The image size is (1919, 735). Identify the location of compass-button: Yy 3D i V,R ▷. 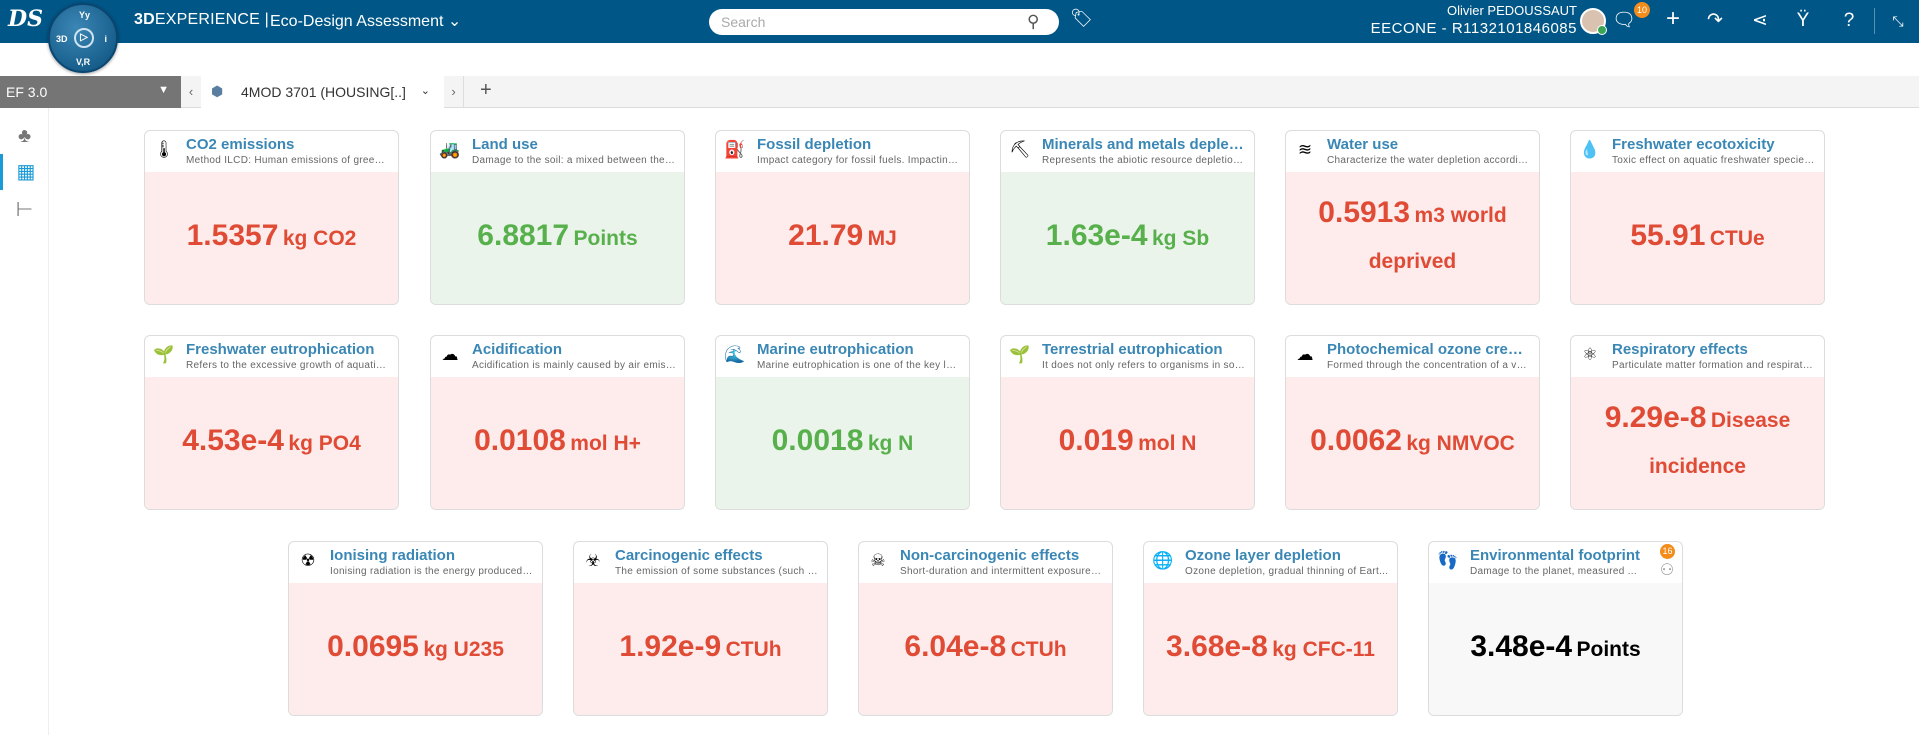
(83, 38).